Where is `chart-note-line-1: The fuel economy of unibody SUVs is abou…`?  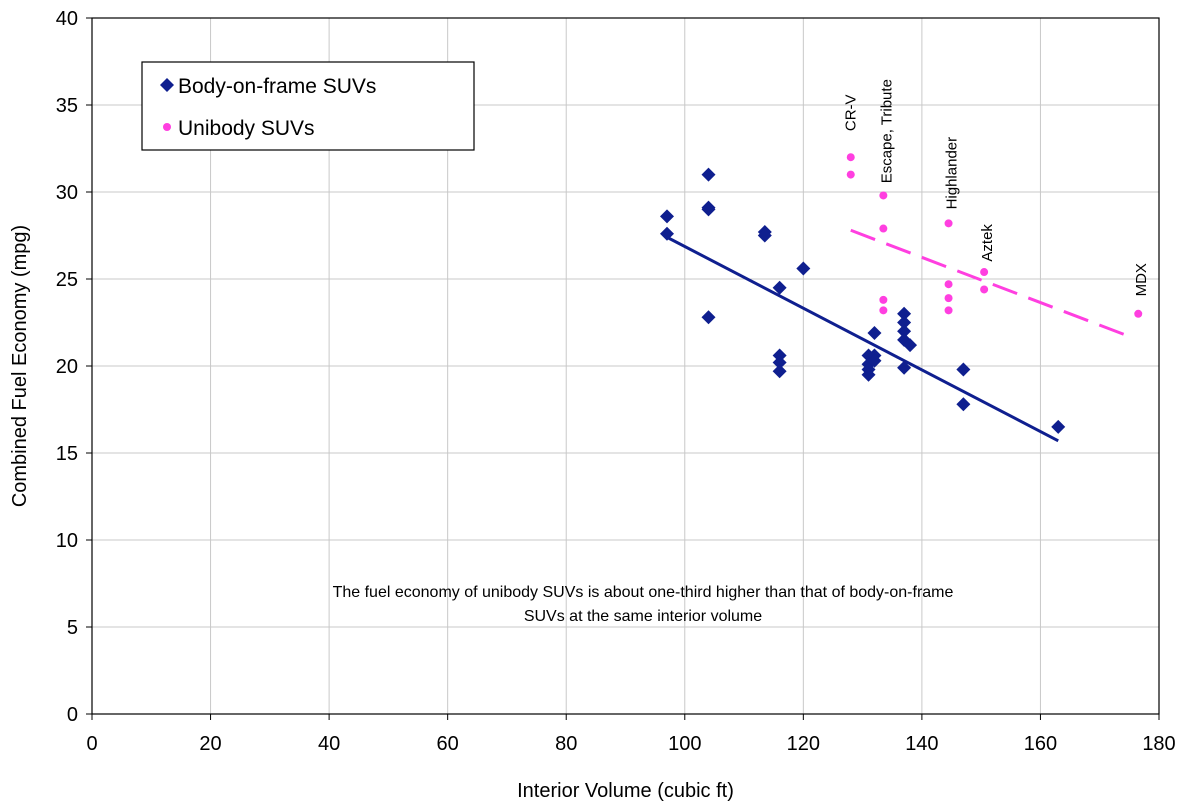 chart-note-line-1: The fuel economy of unibody SUVs is abou… is located at coordinates (643, 592).